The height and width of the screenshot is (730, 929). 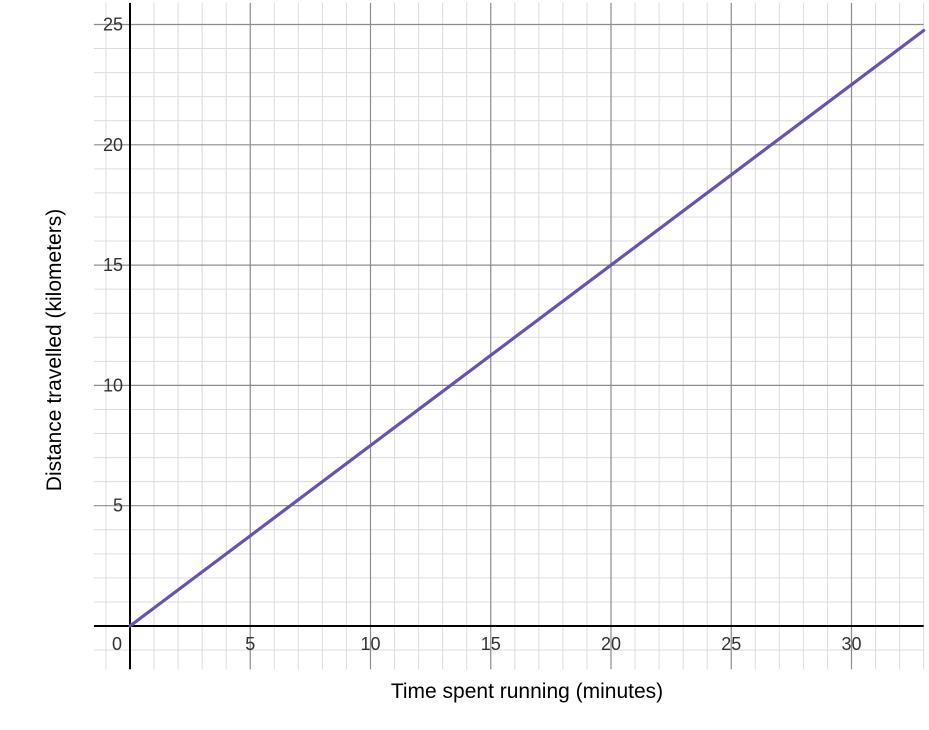 I want to click on y-tick-label: 10, so click(x=113, y=385).